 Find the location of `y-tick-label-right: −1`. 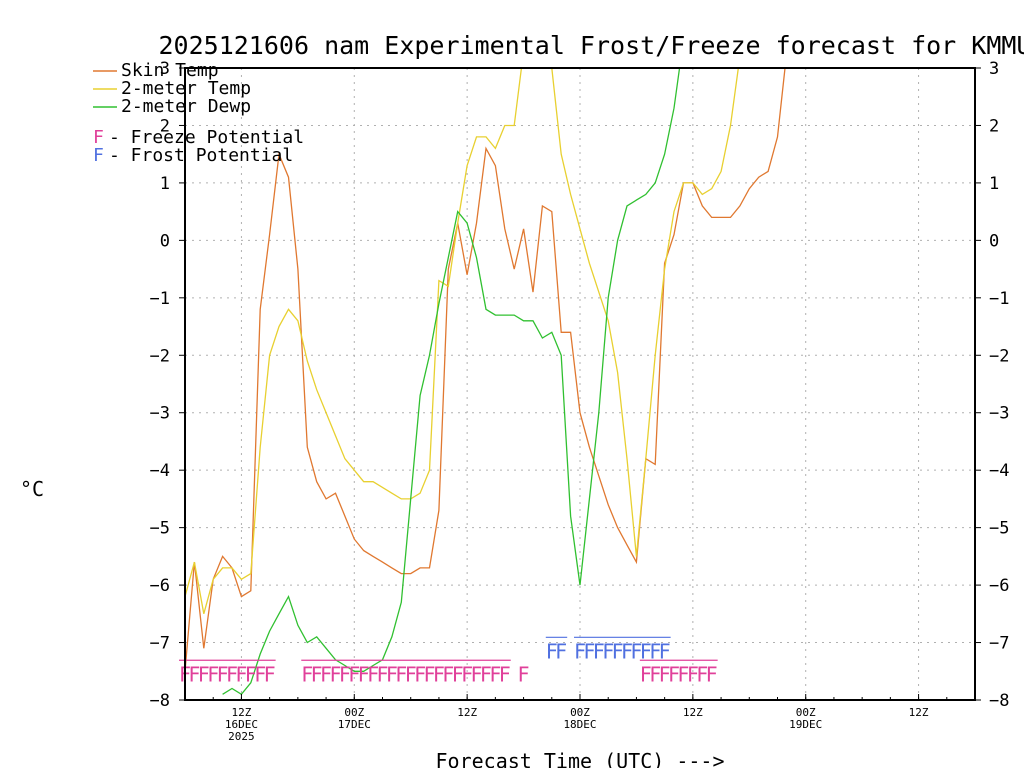

y-tick-label-right: −1 is located at coordinates (999, 299).